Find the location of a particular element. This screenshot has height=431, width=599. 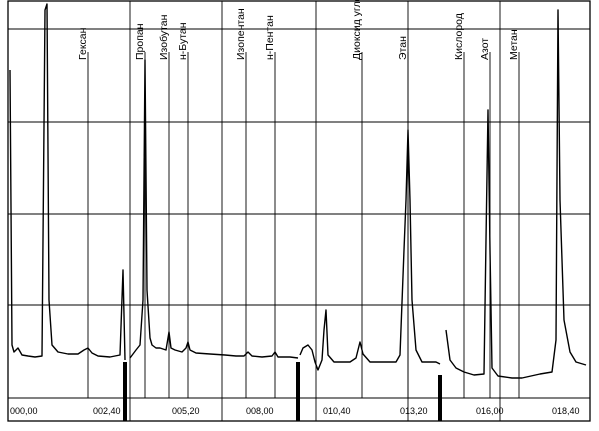

peak-label: Изобутан is located at coordinates (164, 37).